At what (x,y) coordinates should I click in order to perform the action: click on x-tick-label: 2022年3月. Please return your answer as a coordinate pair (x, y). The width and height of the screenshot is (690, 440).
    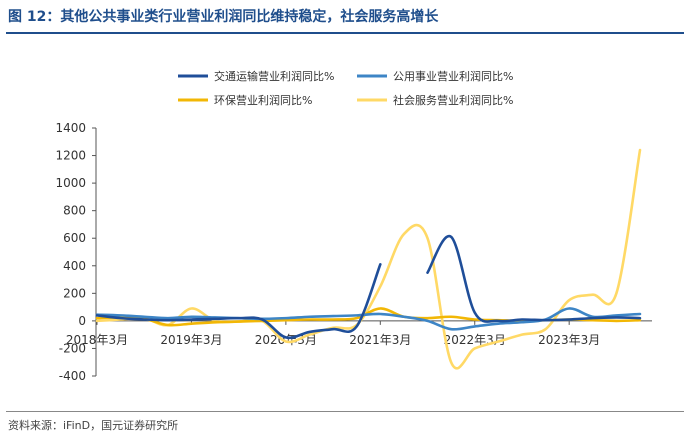
    Looking at the image, I should click on (475, 340).